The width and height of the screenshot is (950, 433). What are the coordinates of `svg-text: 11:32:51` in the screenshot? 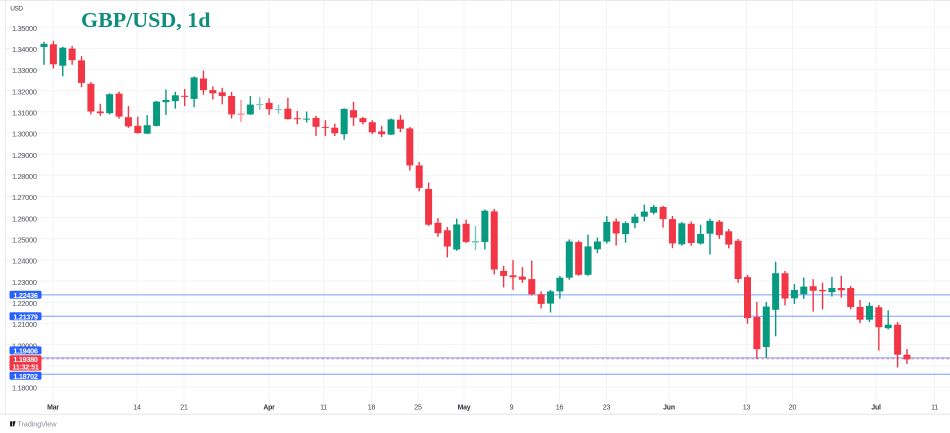 It's located at (25, 367).